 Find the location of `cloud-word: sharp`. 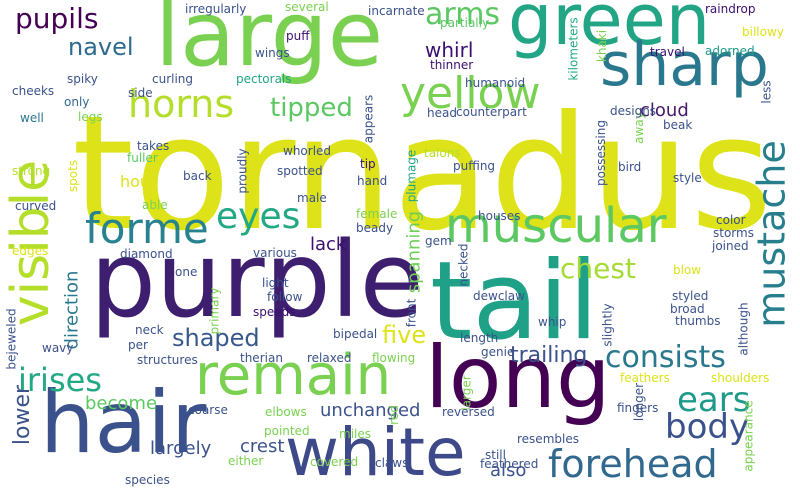

cloud-word: sharp is located at coordinates (684, 65).